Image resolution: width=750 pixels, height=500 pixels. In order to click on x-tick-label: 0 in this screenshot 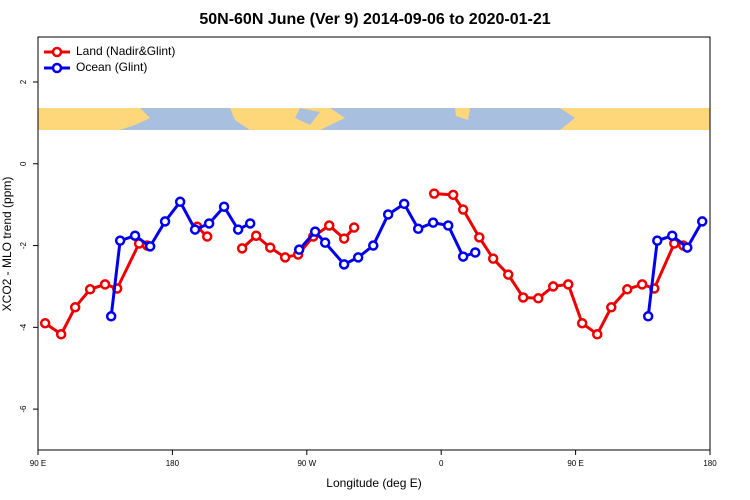, I will do `click(441, 463)`.